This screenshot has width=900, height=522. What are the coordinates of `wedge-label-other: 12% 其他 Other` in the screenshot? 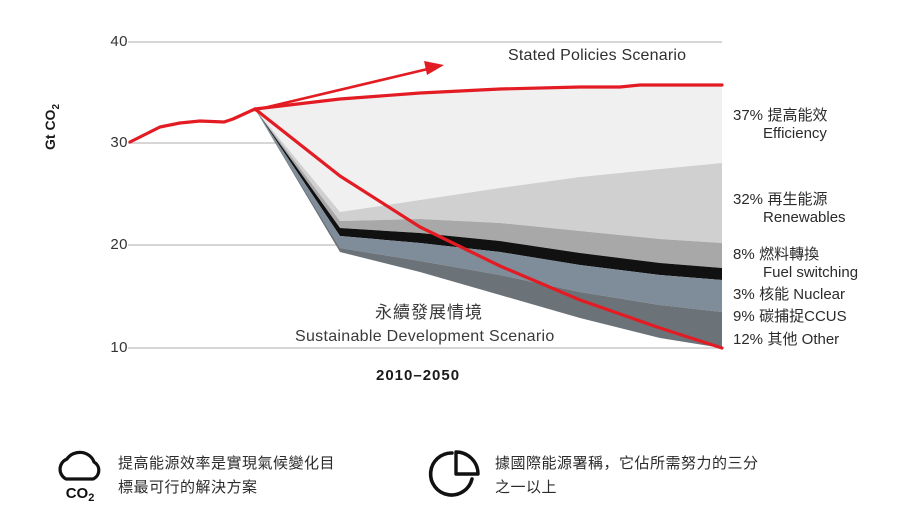 It's located at (786, 338).